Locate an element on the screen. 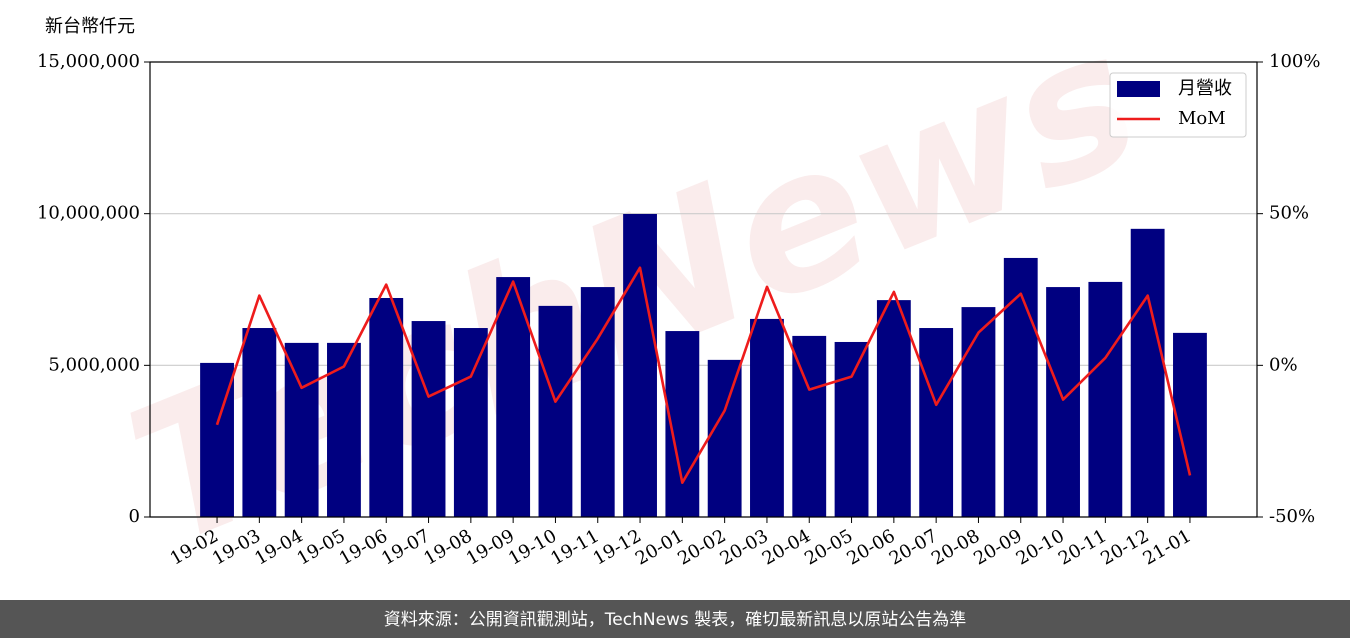 This screenshot has width=1350, height=638. footer-text: 資料來源：公開資訊觀測站，TechNews 製表，確切最新訊息以原站公告為準 is located at coordinates (675, 620).